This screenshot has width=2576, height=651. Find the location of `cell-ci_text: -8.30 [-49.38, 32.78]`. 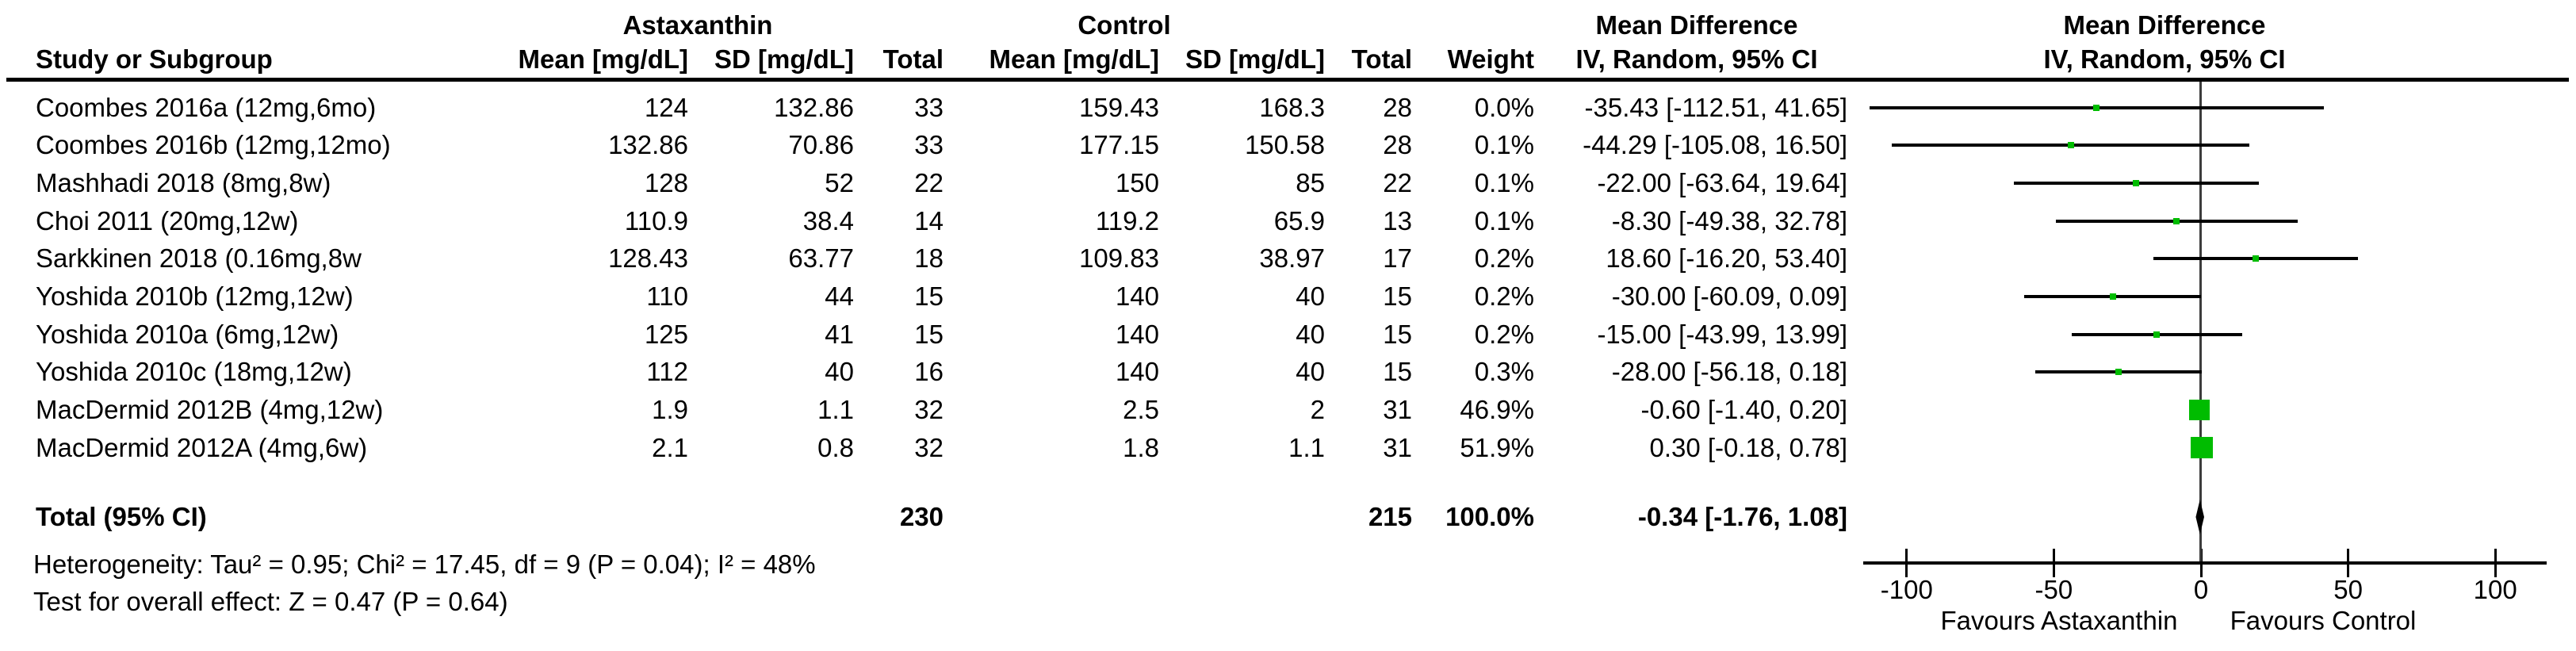

cell-ci_text: -8.30 [-49.38, 32.78] is located at coordinates (1729, 220).